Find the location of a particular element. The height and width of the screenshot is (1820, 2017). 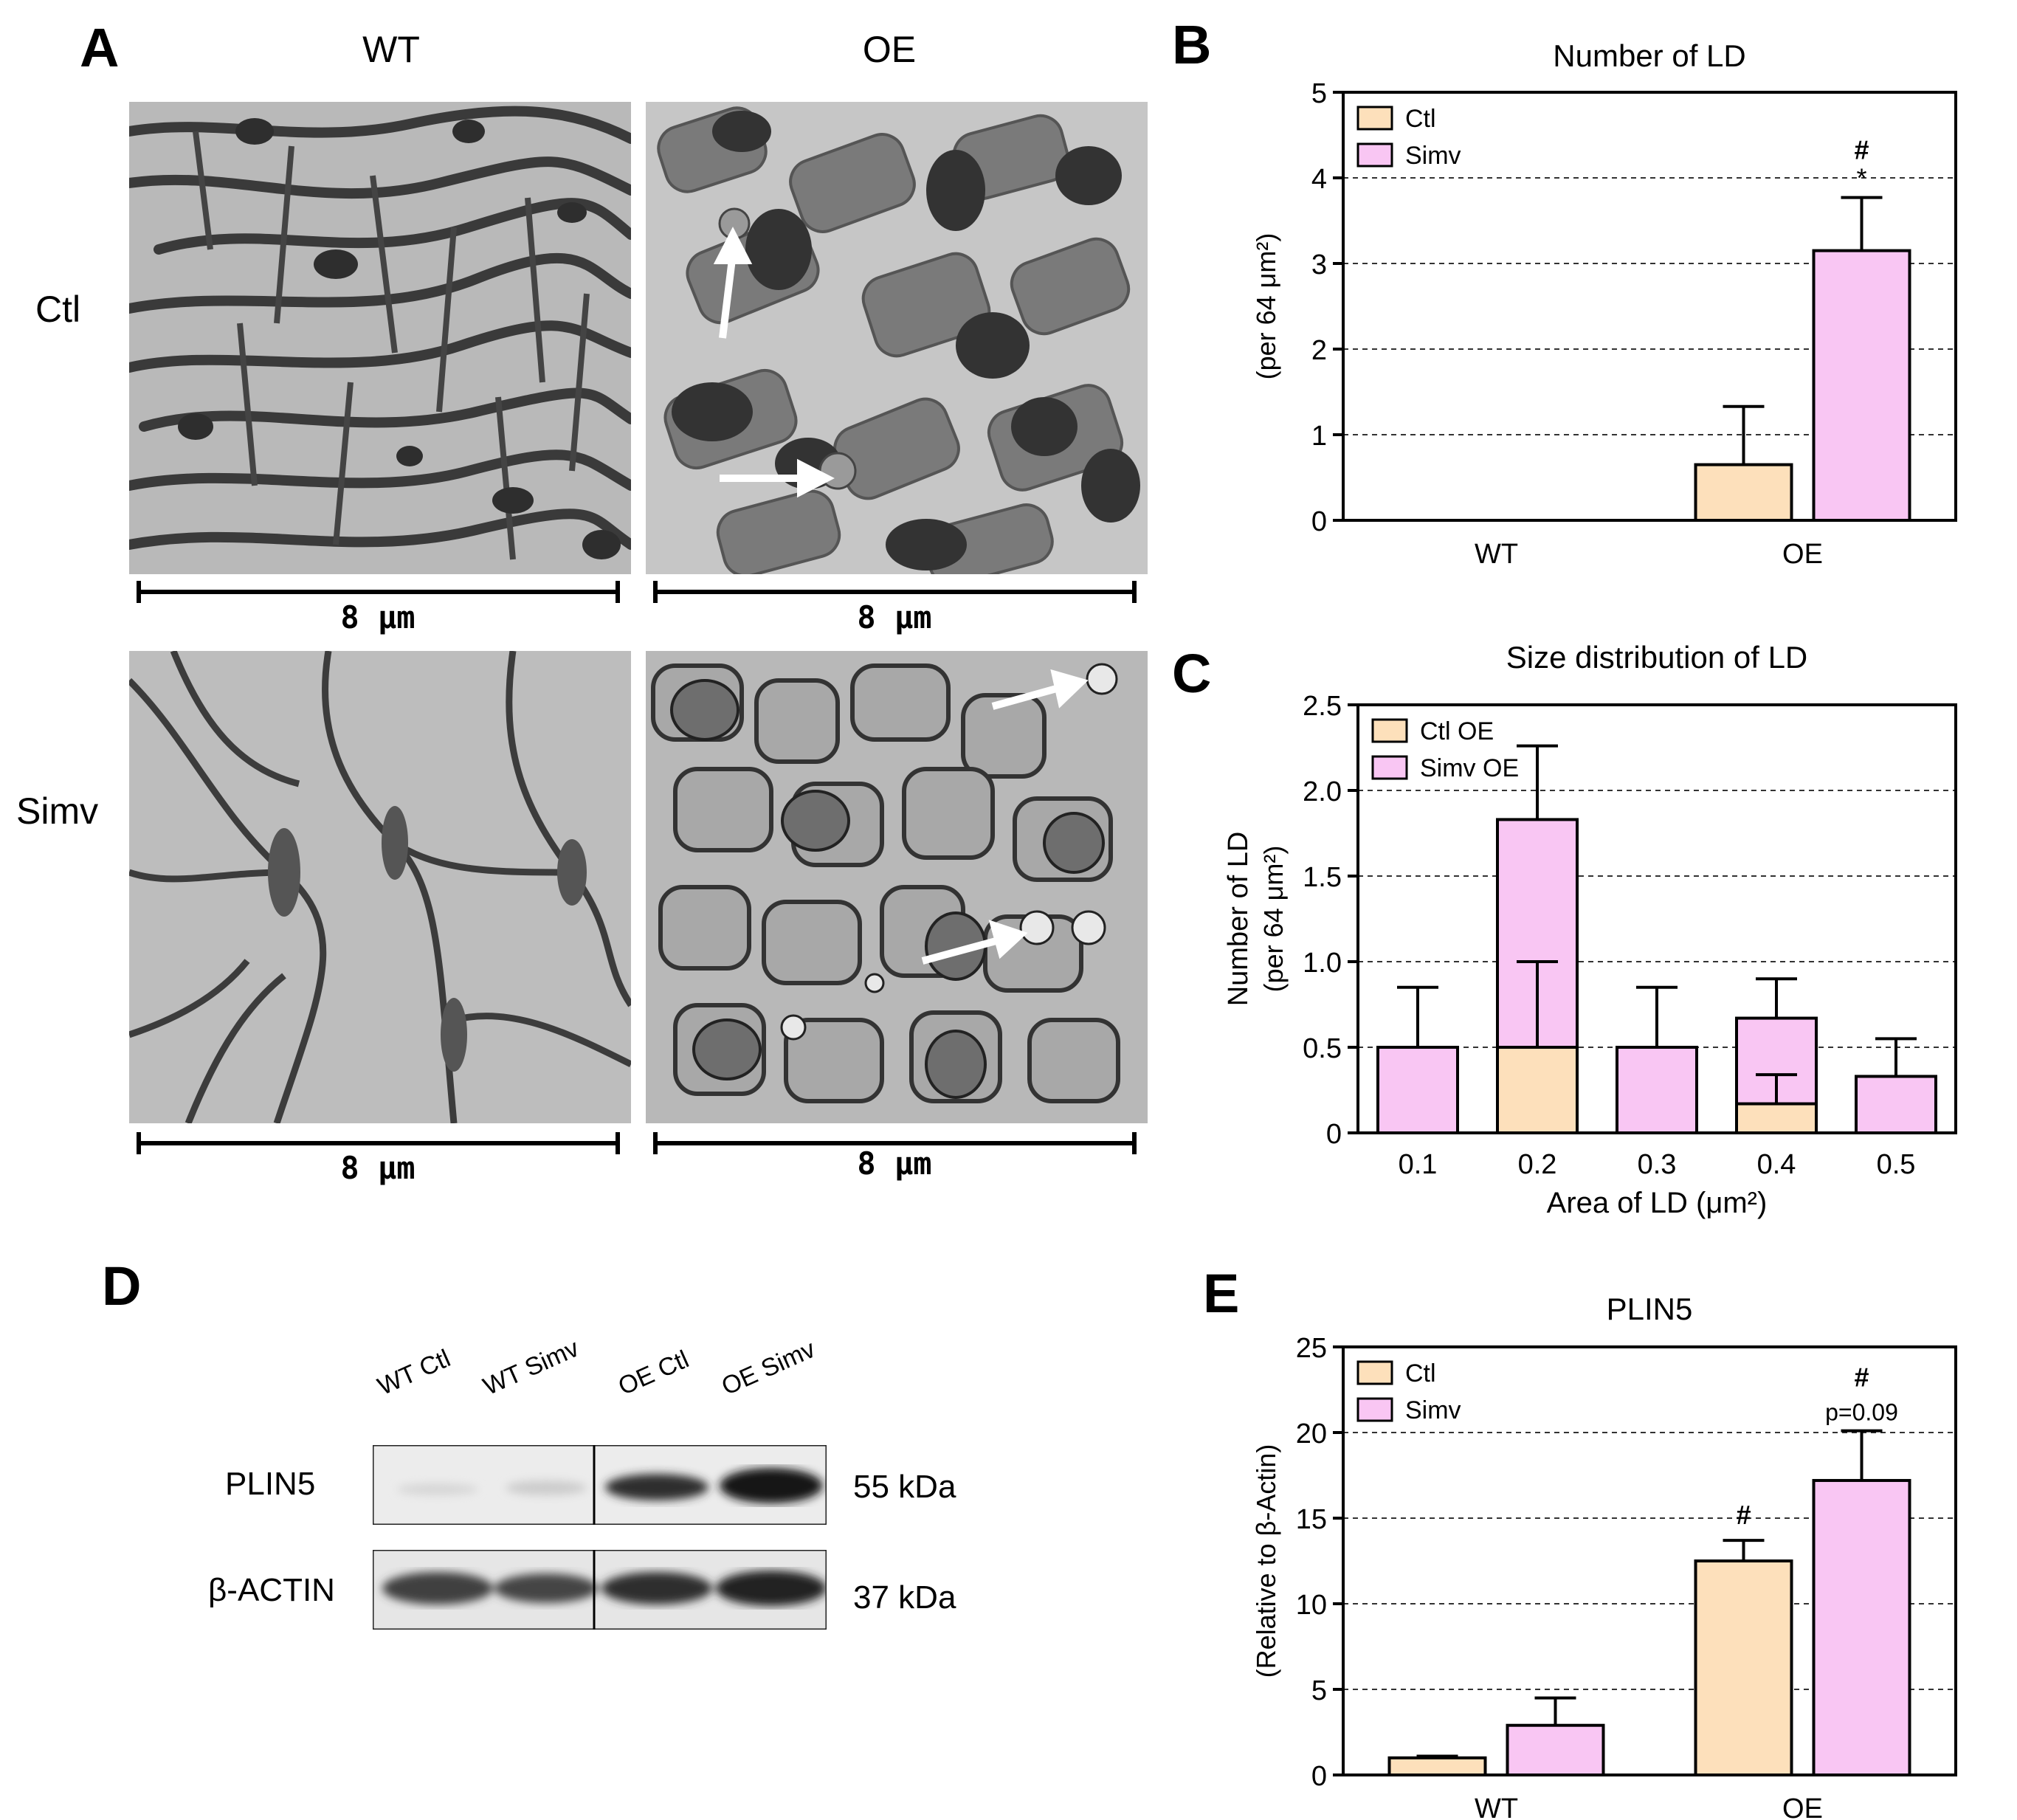

chart-e-ylabel: (Relative to β-Actin) is located at coordinates (1266, 1561).